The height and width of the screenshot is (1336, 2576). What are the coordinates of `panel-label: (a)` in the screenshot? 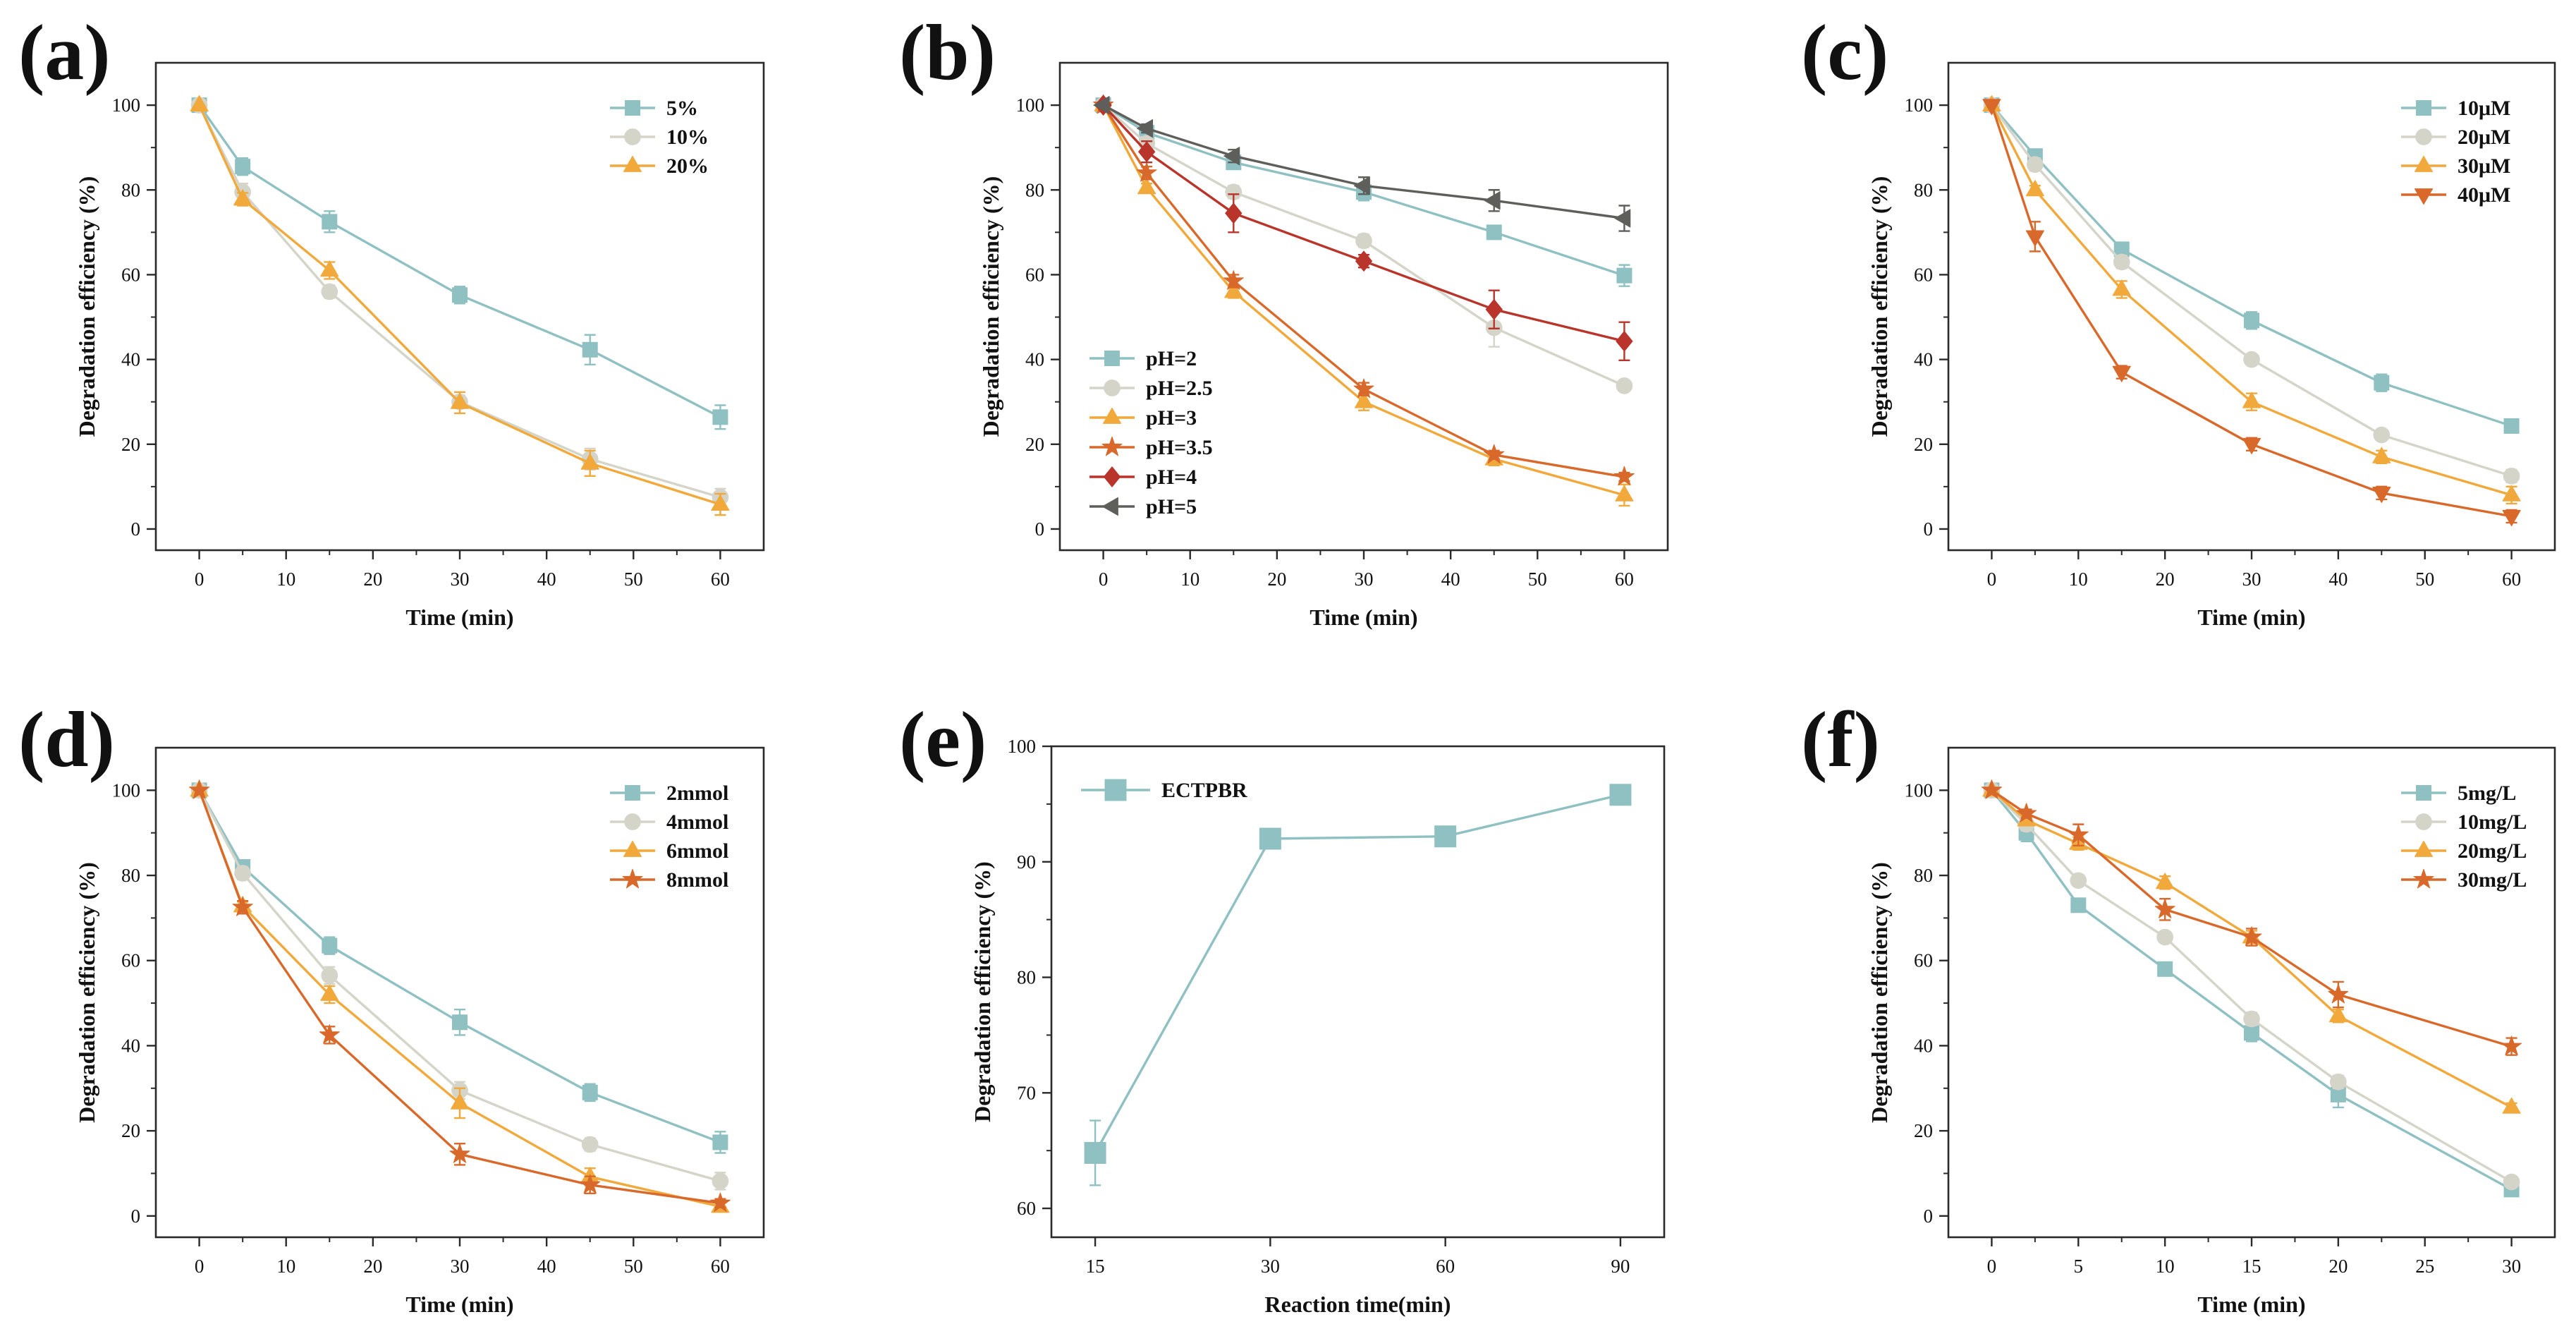 It's located at (64, 53).